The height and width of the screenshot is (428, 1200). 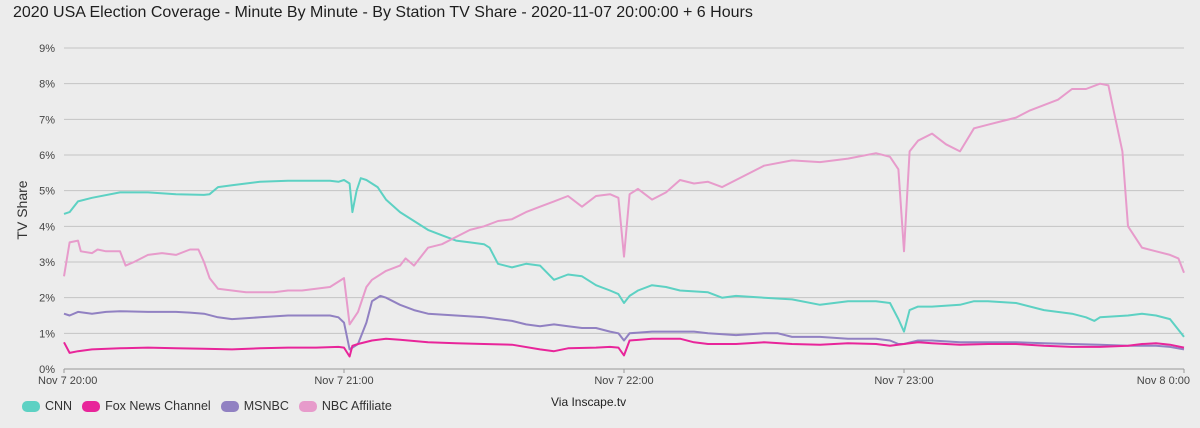 I want to click on legend-item-fox-news-channel: Fox News Channel, so click(x=146, y=406).